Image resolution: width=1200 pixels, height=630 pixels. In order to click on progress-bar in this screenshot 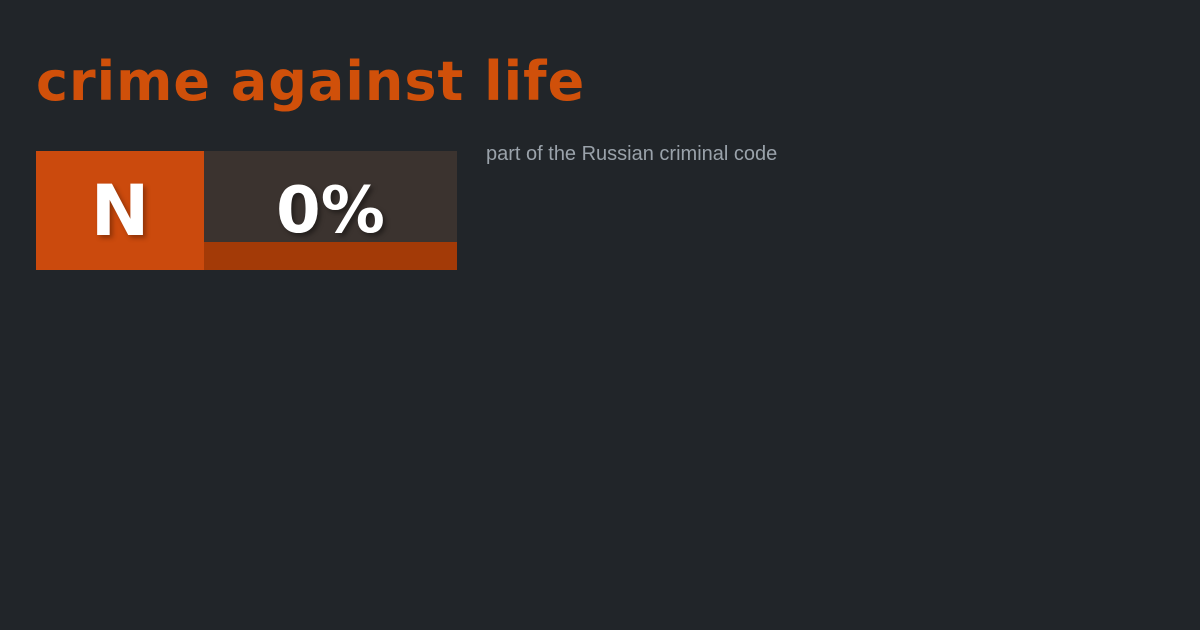, I will do `click(330, 256)`.